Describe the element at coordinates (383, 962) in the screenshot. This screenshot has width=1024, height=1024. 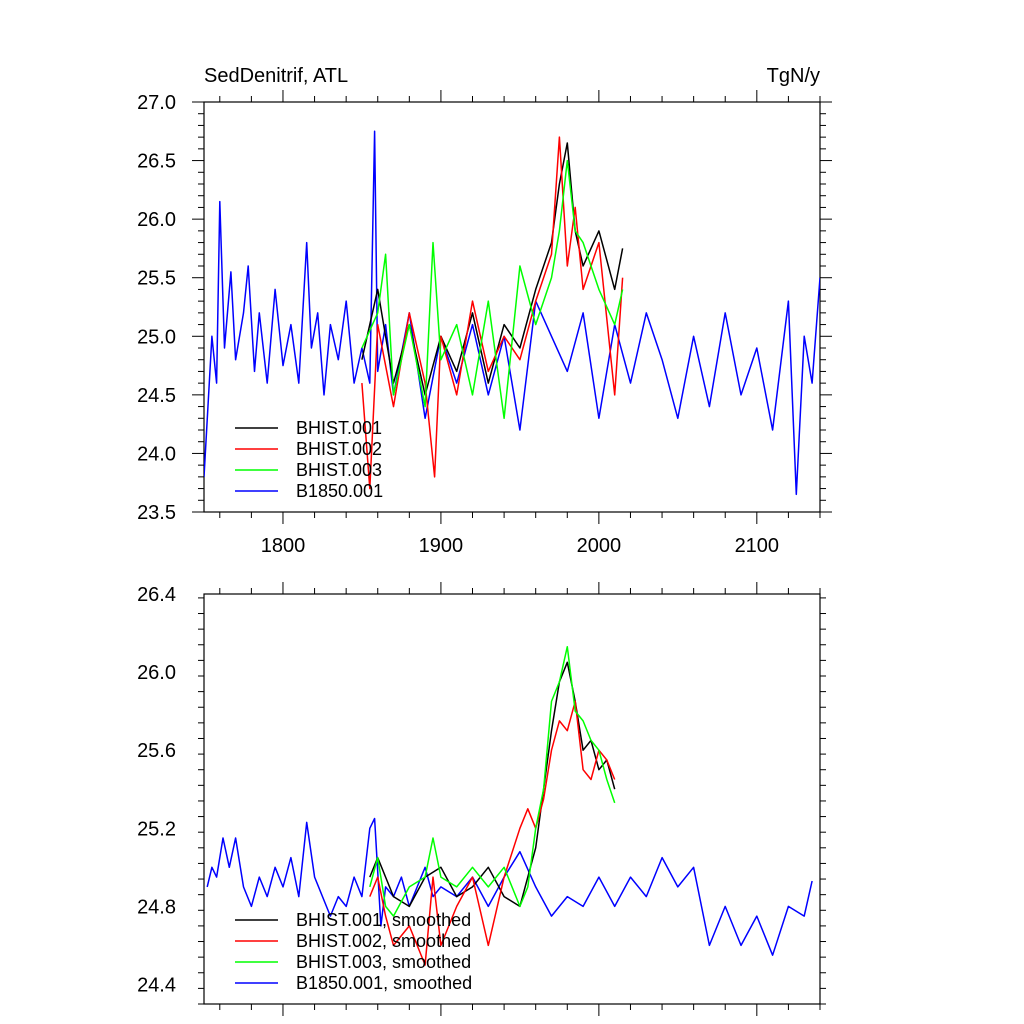
I see `legend-label: BHIST.003, smoothed` at that location.